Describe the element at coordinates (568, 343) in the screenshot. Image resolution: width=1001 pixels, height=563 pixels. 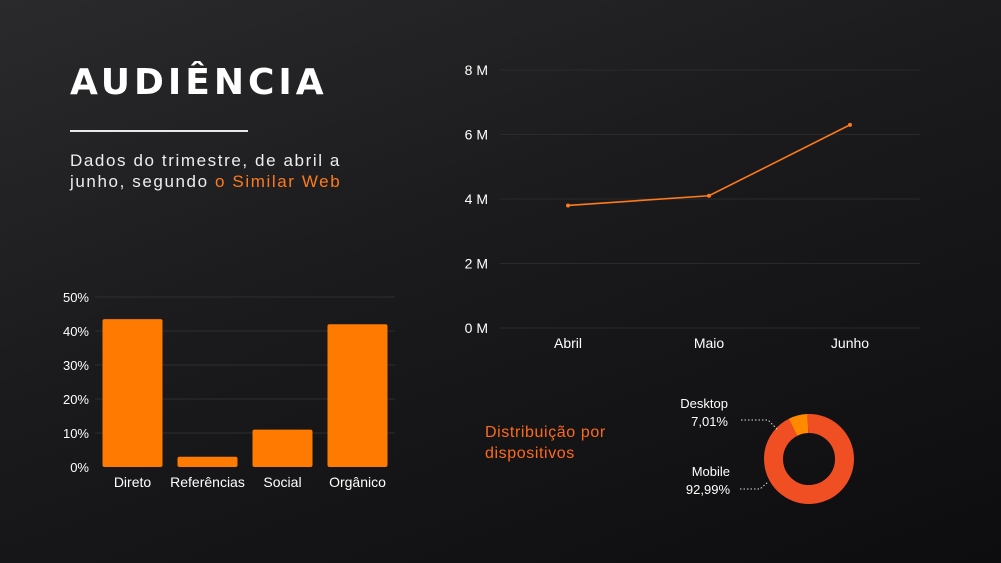
I see `line-x-tick: Abril` at that location.